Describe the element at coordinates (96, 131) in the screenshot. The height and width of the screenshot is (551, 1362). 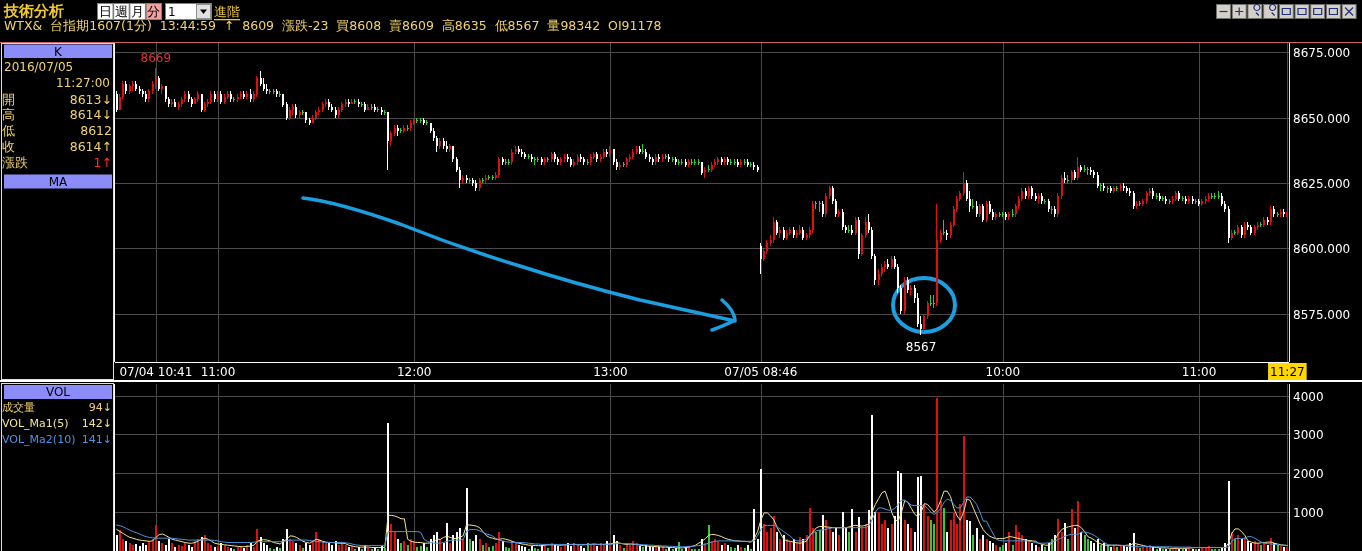
I see `text: 8612` at that location.